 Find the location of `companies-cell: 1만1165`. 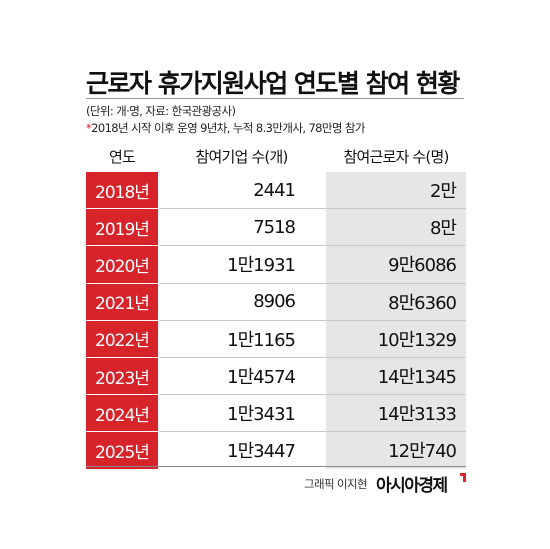

companies-cell: 1만1165 is located at coordinates (241, 338).